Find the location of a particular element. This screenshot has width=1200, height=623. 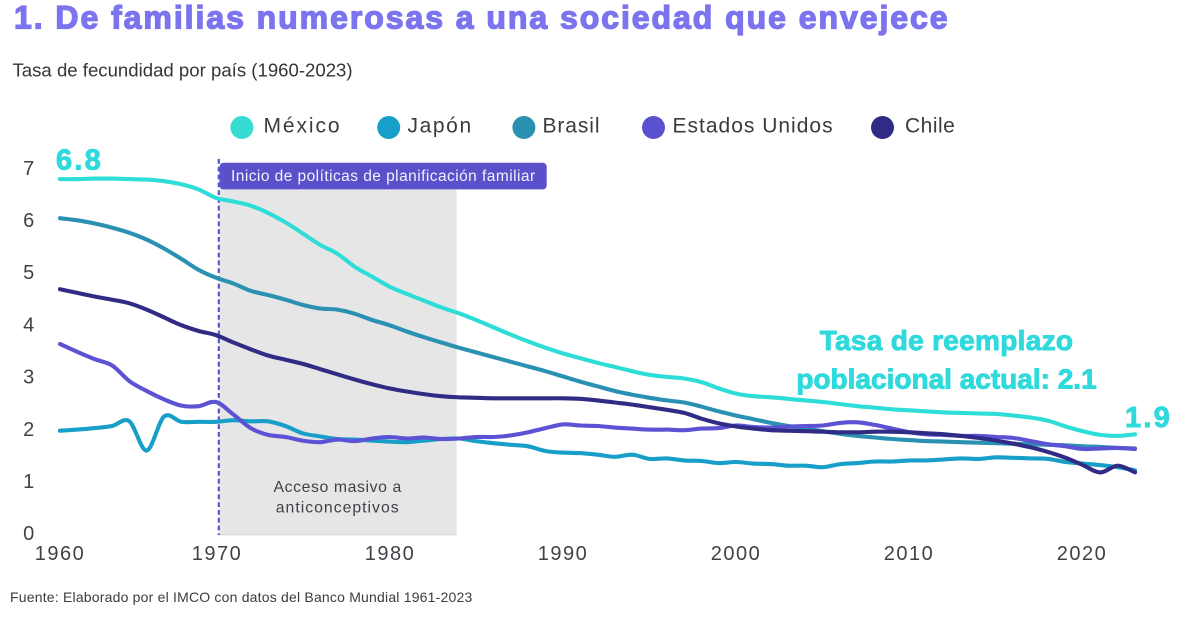

svg-text: 3 is located at coordinates (29, 378).